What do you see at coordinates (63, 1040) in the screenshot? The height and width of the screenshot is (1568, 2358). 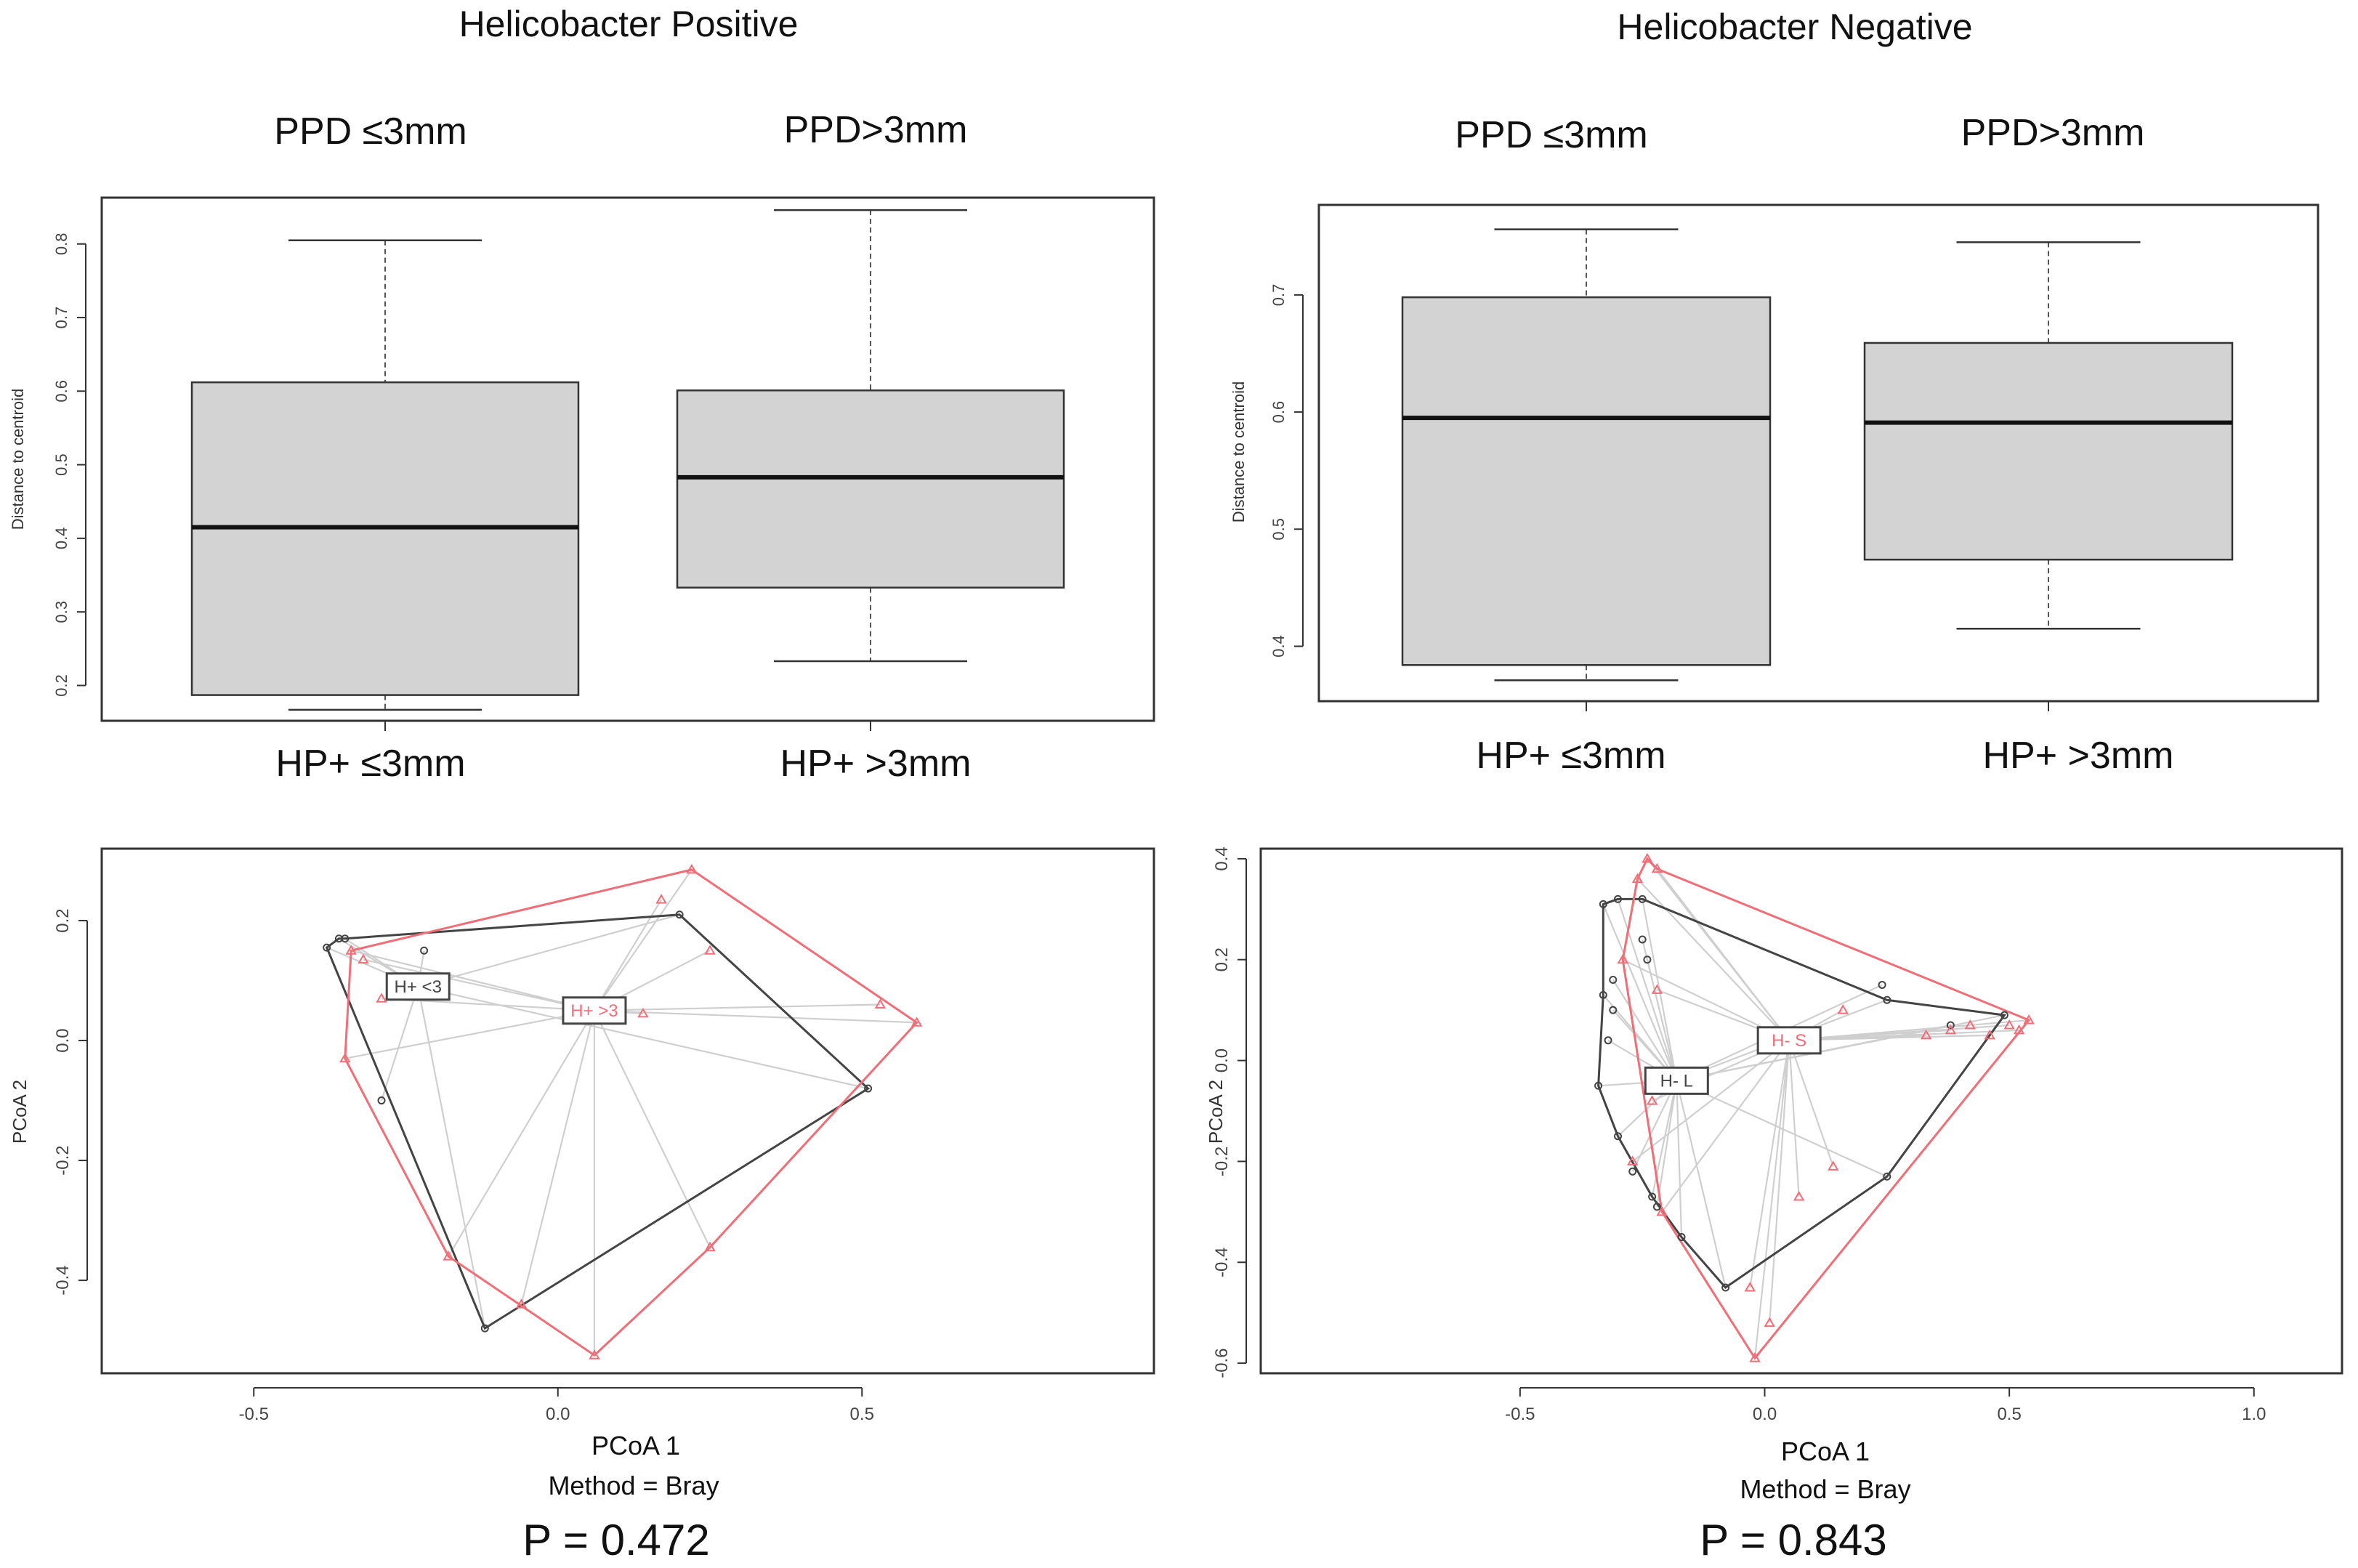 I see `y-tick-label: 0.0` at bounding box center [63, 1040].